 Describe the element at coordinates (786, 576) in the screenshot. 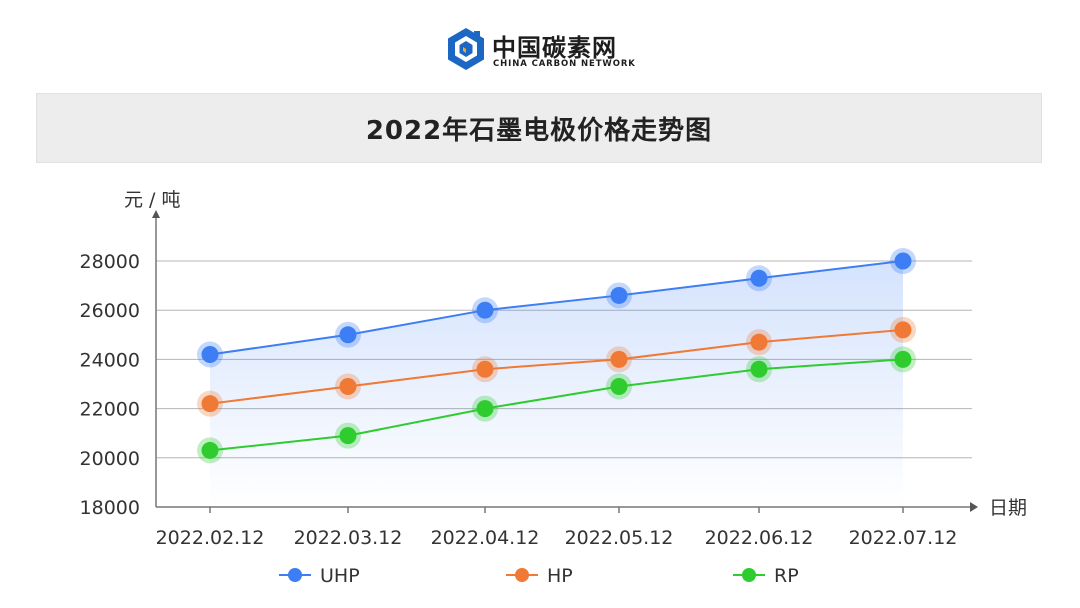

I see `legend-label: RP` at that location.